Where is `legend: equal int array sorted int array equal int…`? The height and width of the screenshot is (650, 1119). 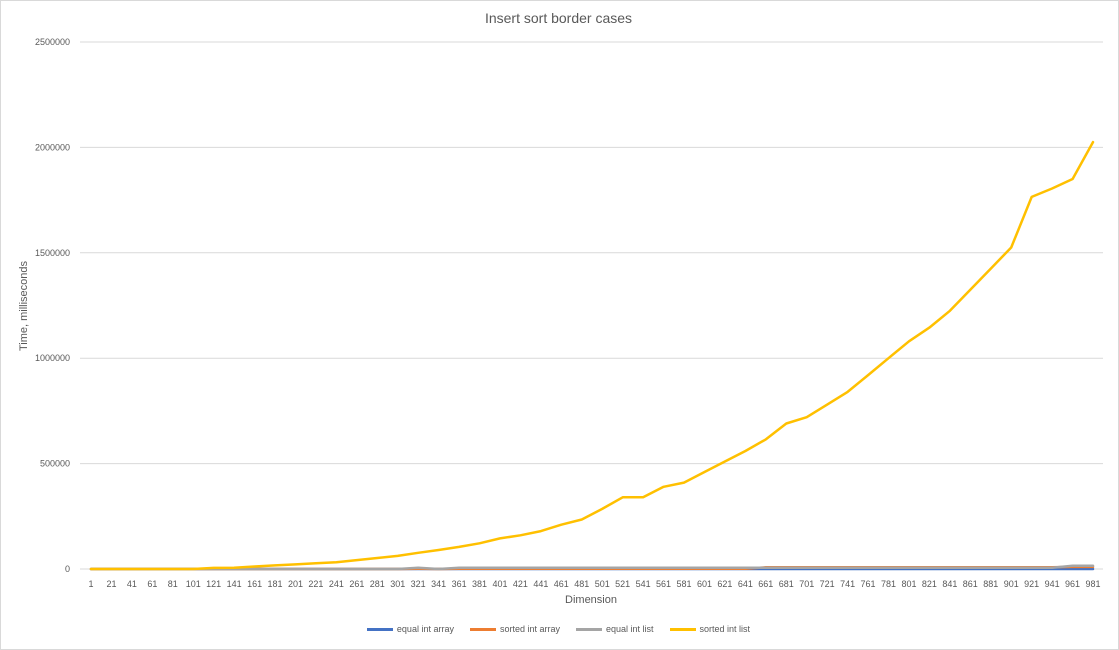
legend: equal int array sorted int array equal int… is located at coordinates (558, 629).